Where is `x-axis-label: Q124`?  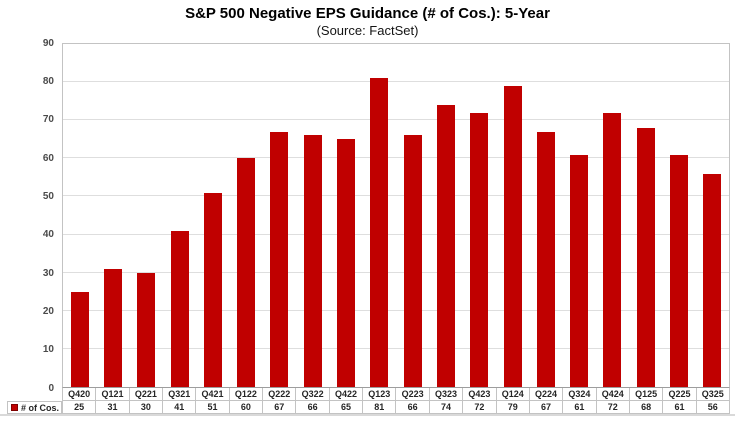 x-axis-label: Q124 is located at coordinates (513, 394).